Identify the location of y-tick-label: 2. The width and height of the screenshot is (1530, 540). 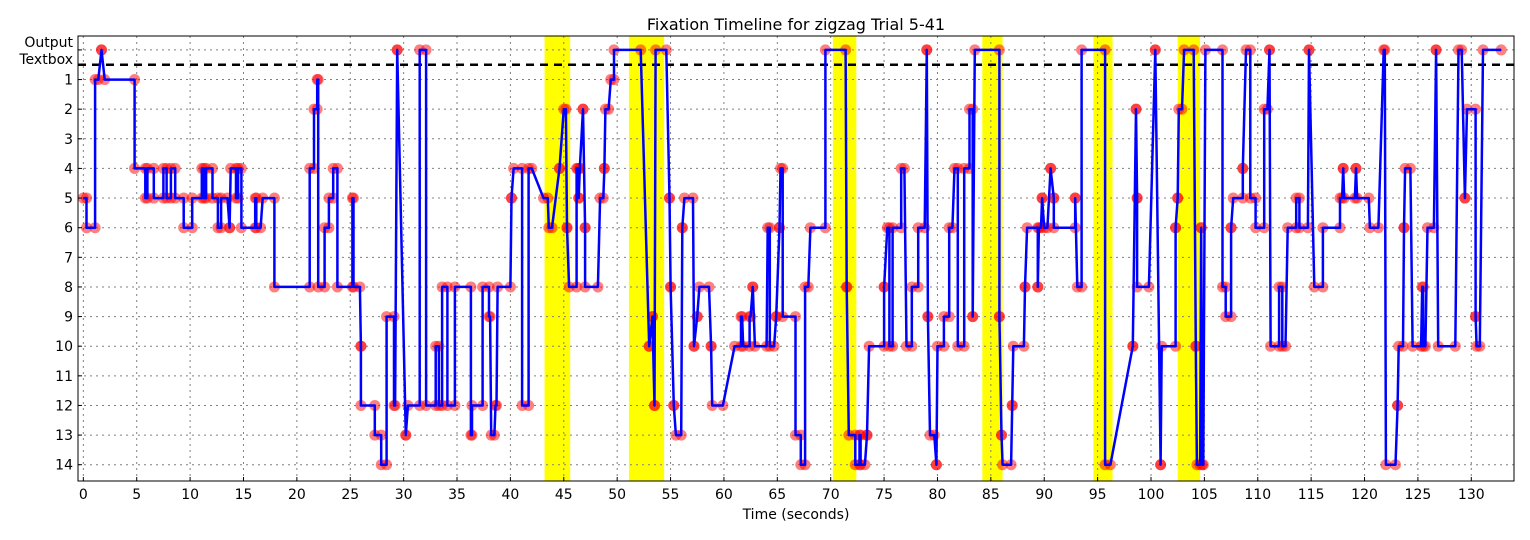
(68, 110).